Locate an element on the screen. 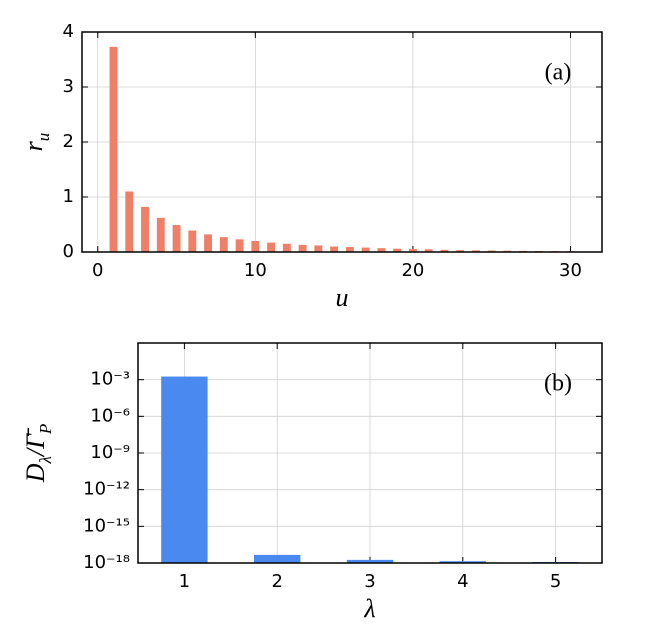 Image resolution: width=650 pixels, height=636 pixels. x-tick-label: 5 is located at coordinates (555, 581).